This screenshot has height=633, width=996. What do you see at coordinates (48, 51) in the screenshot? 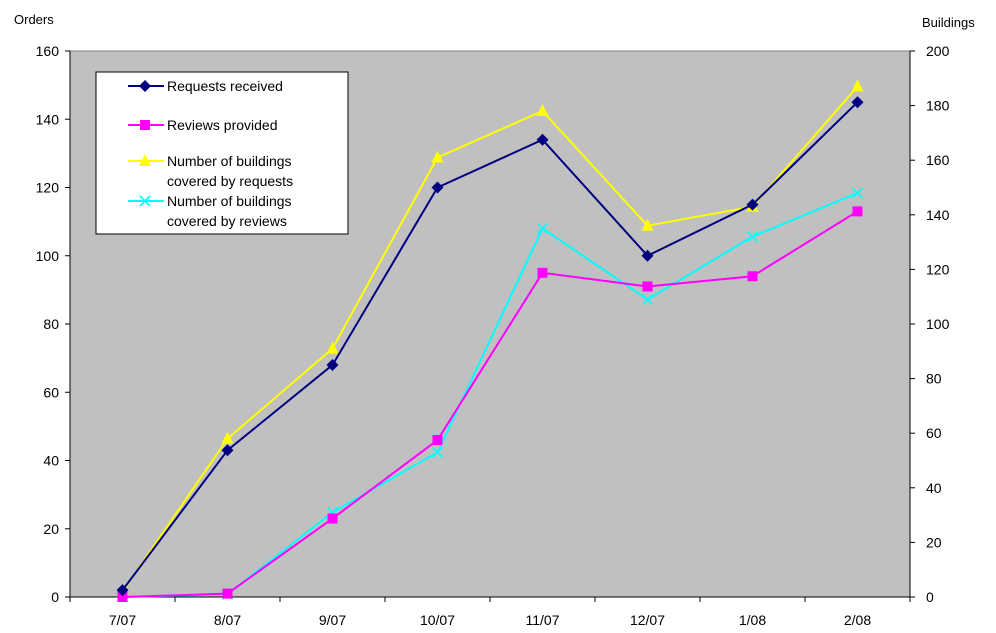
I see `y-left-tick-label: 160` at bounding box center [48, 51].